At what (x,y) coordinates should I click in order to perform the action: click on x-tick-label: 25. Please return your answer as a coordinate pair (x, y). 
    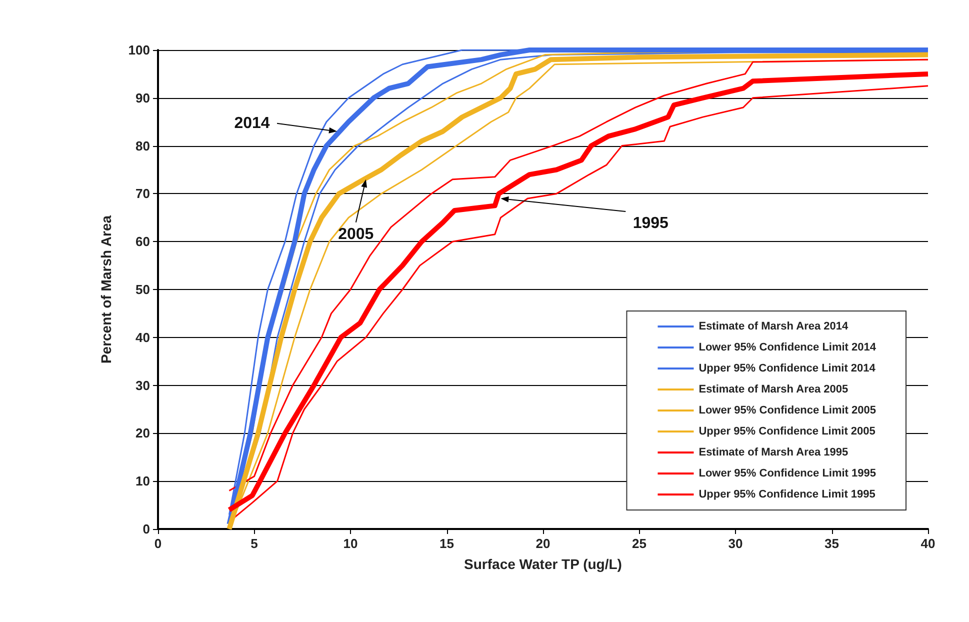
    Looking at the image, I should click on (639, 543).